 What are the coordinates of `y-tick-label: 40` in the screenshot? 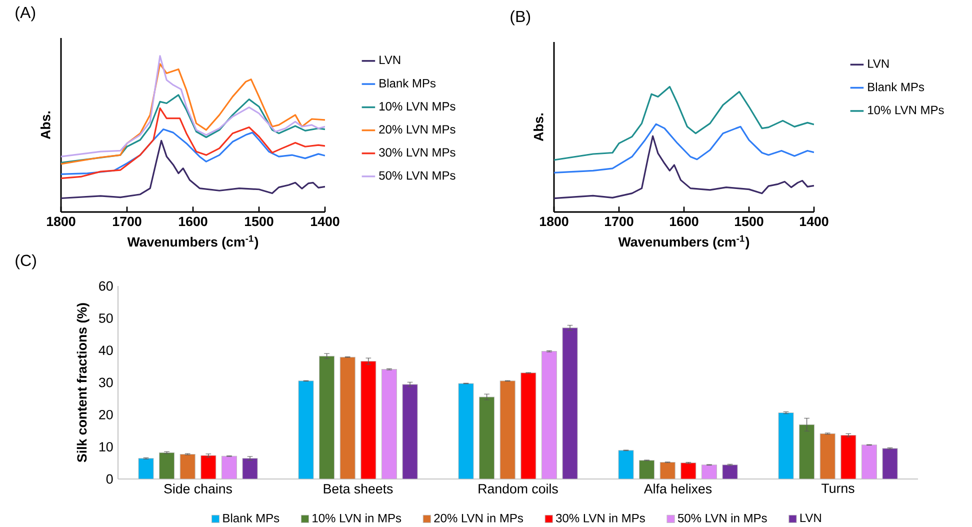 It's located at (105, 351).